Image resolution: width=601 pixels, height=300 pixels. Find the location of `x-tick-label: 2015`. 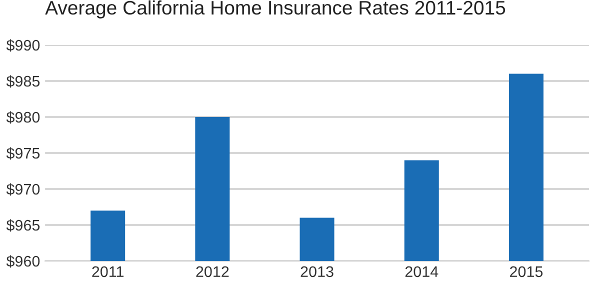

x-tick-label: 2015 is located at coordinates (526, 272).